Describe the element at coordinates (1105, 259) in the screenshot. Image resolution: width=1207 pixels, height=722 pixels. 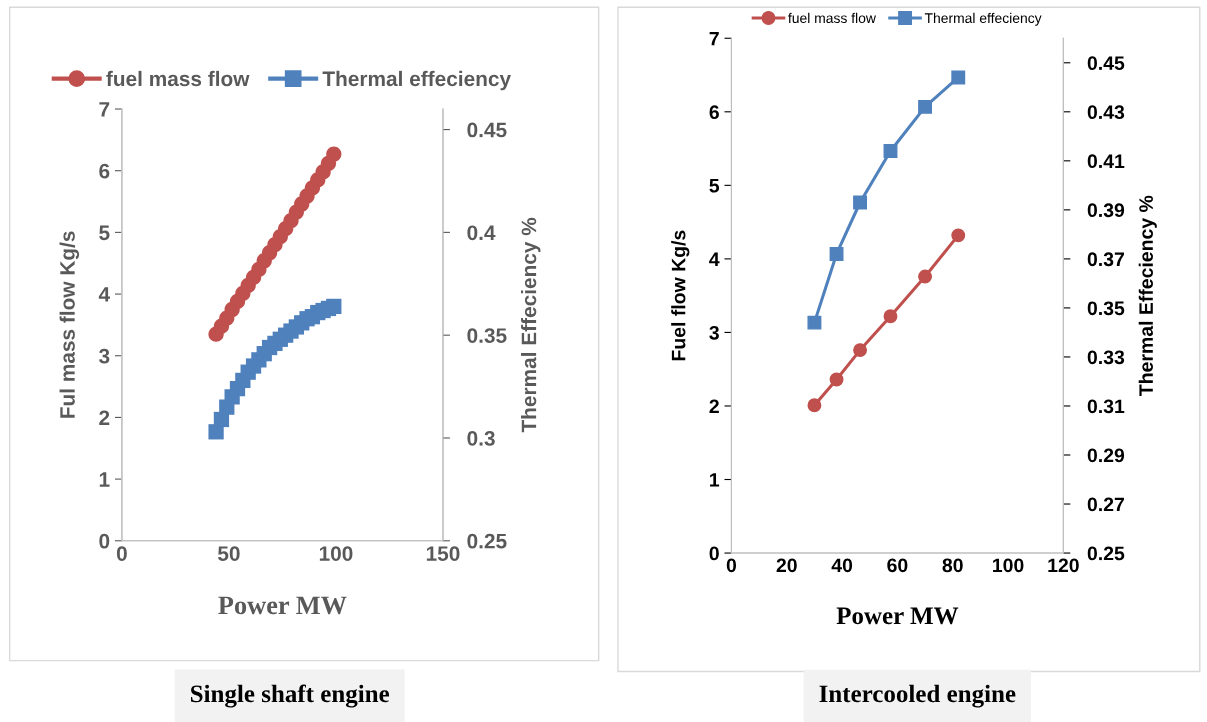
I see `y2-tick-label: 0.37` at that location.